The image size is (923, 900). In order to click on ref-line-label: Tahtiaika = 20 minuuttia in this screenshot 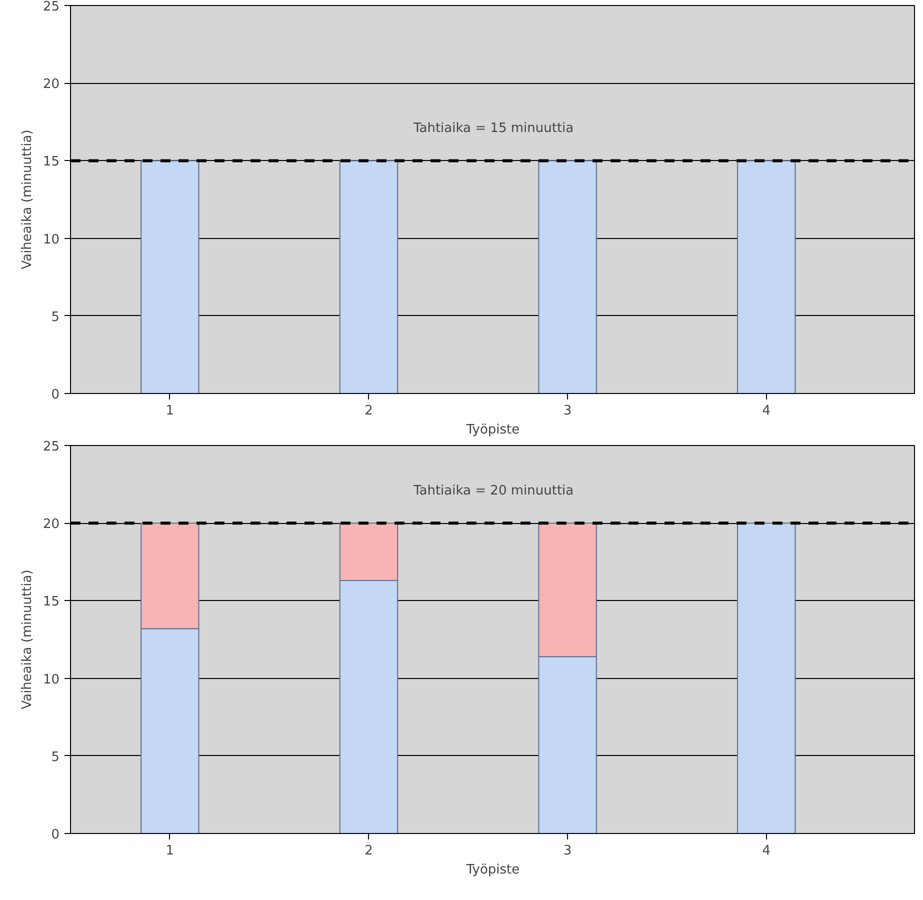, I will do `click(493, 490)`.